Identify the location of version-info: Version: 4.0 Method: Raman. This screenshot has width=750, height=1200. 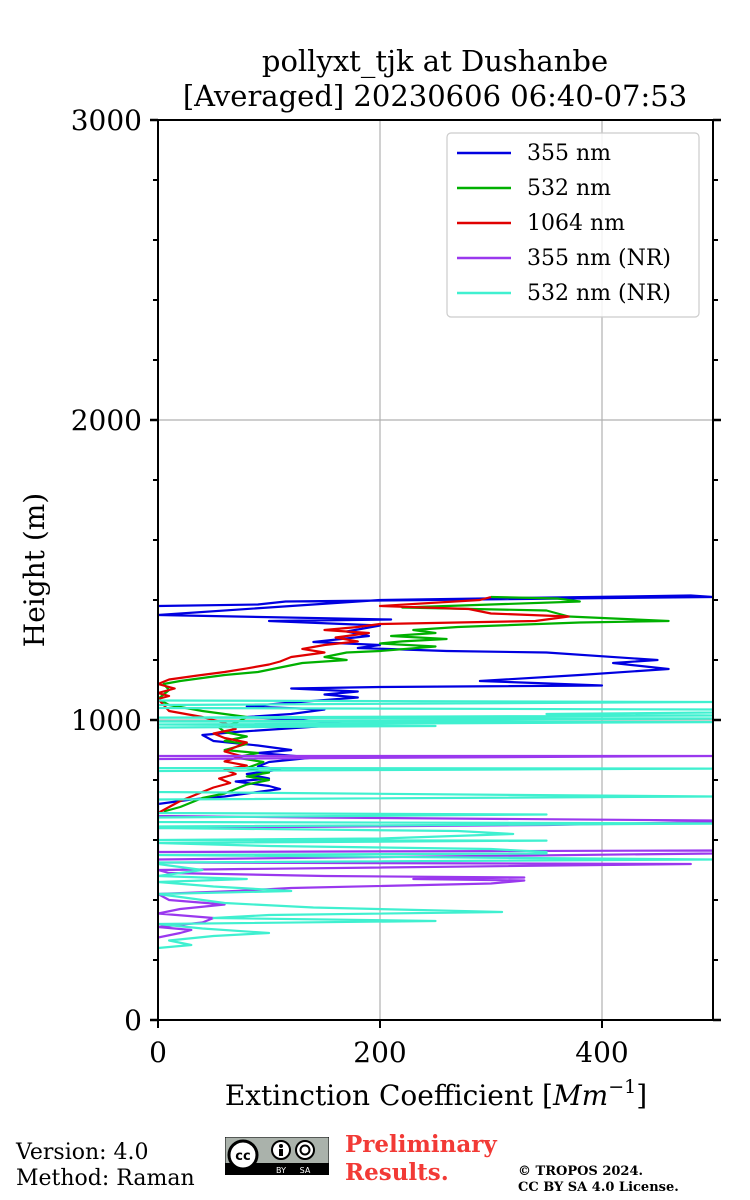
(105, 1166).